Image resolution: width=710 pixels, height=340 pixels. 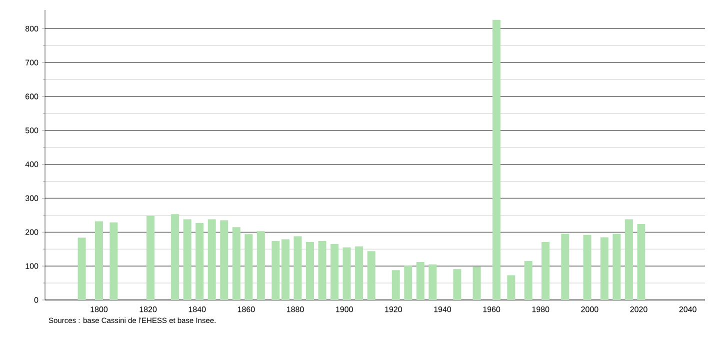 I want to click on x-tick-label: 1820, so click(x=148, y=309).